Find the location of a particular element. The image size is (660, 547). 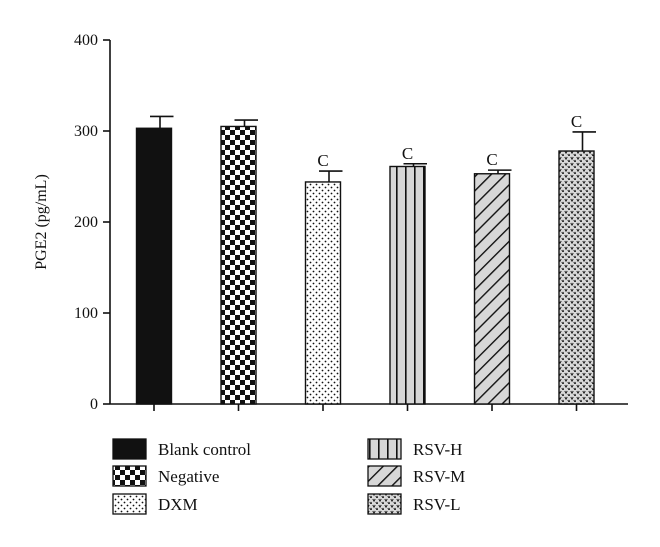

y-axis-title: PGE2 (pg/mL) is located at coordinates (41, 222).